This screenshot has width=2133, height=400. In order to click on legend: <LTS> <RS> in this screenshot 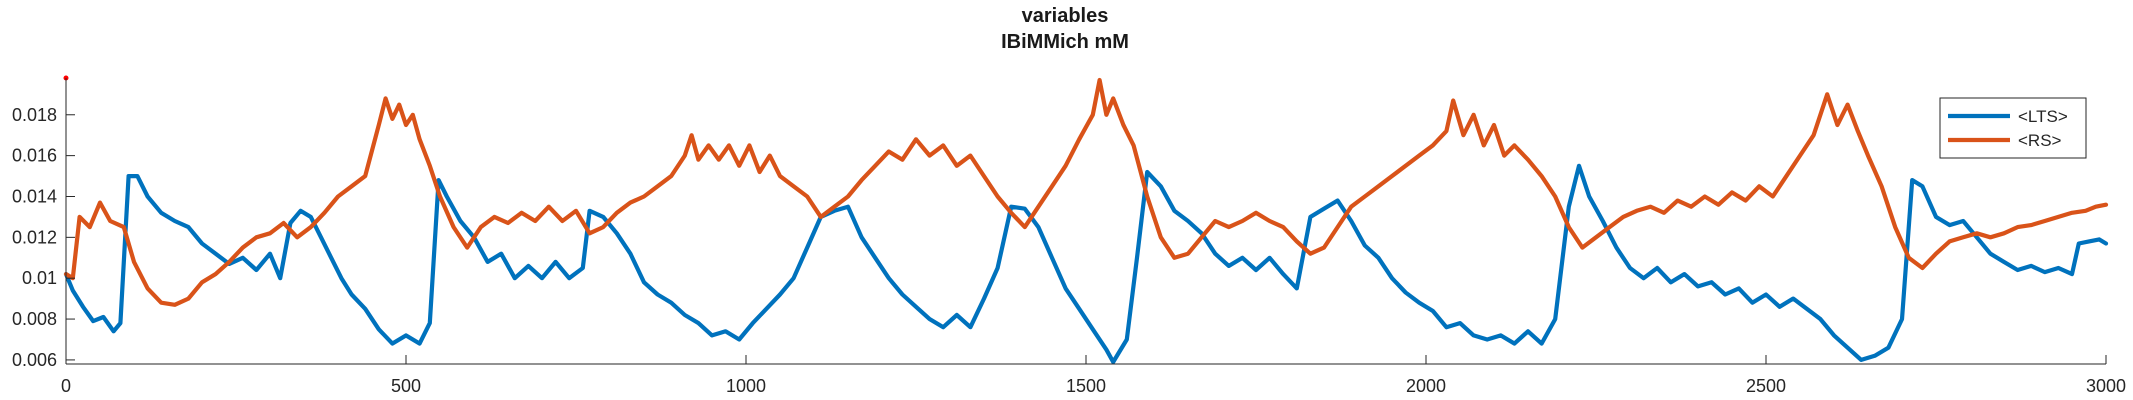, I will do `click(2013, 128)`.